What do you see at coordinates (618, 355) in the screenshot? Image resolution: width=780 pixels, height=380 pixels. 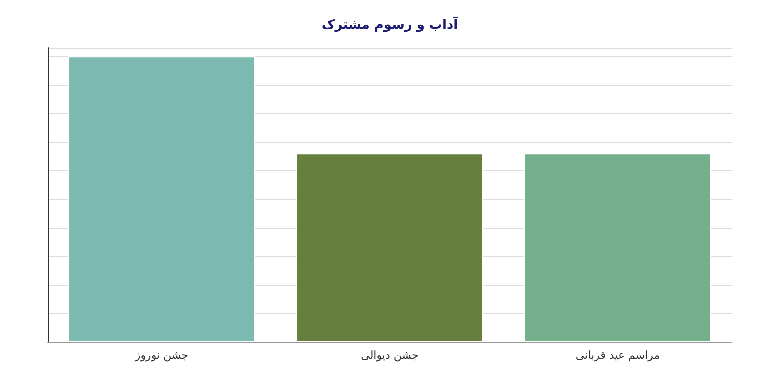 I see `x-tick-label: مراسم عید قربانی` at bounding box center [618, 355].